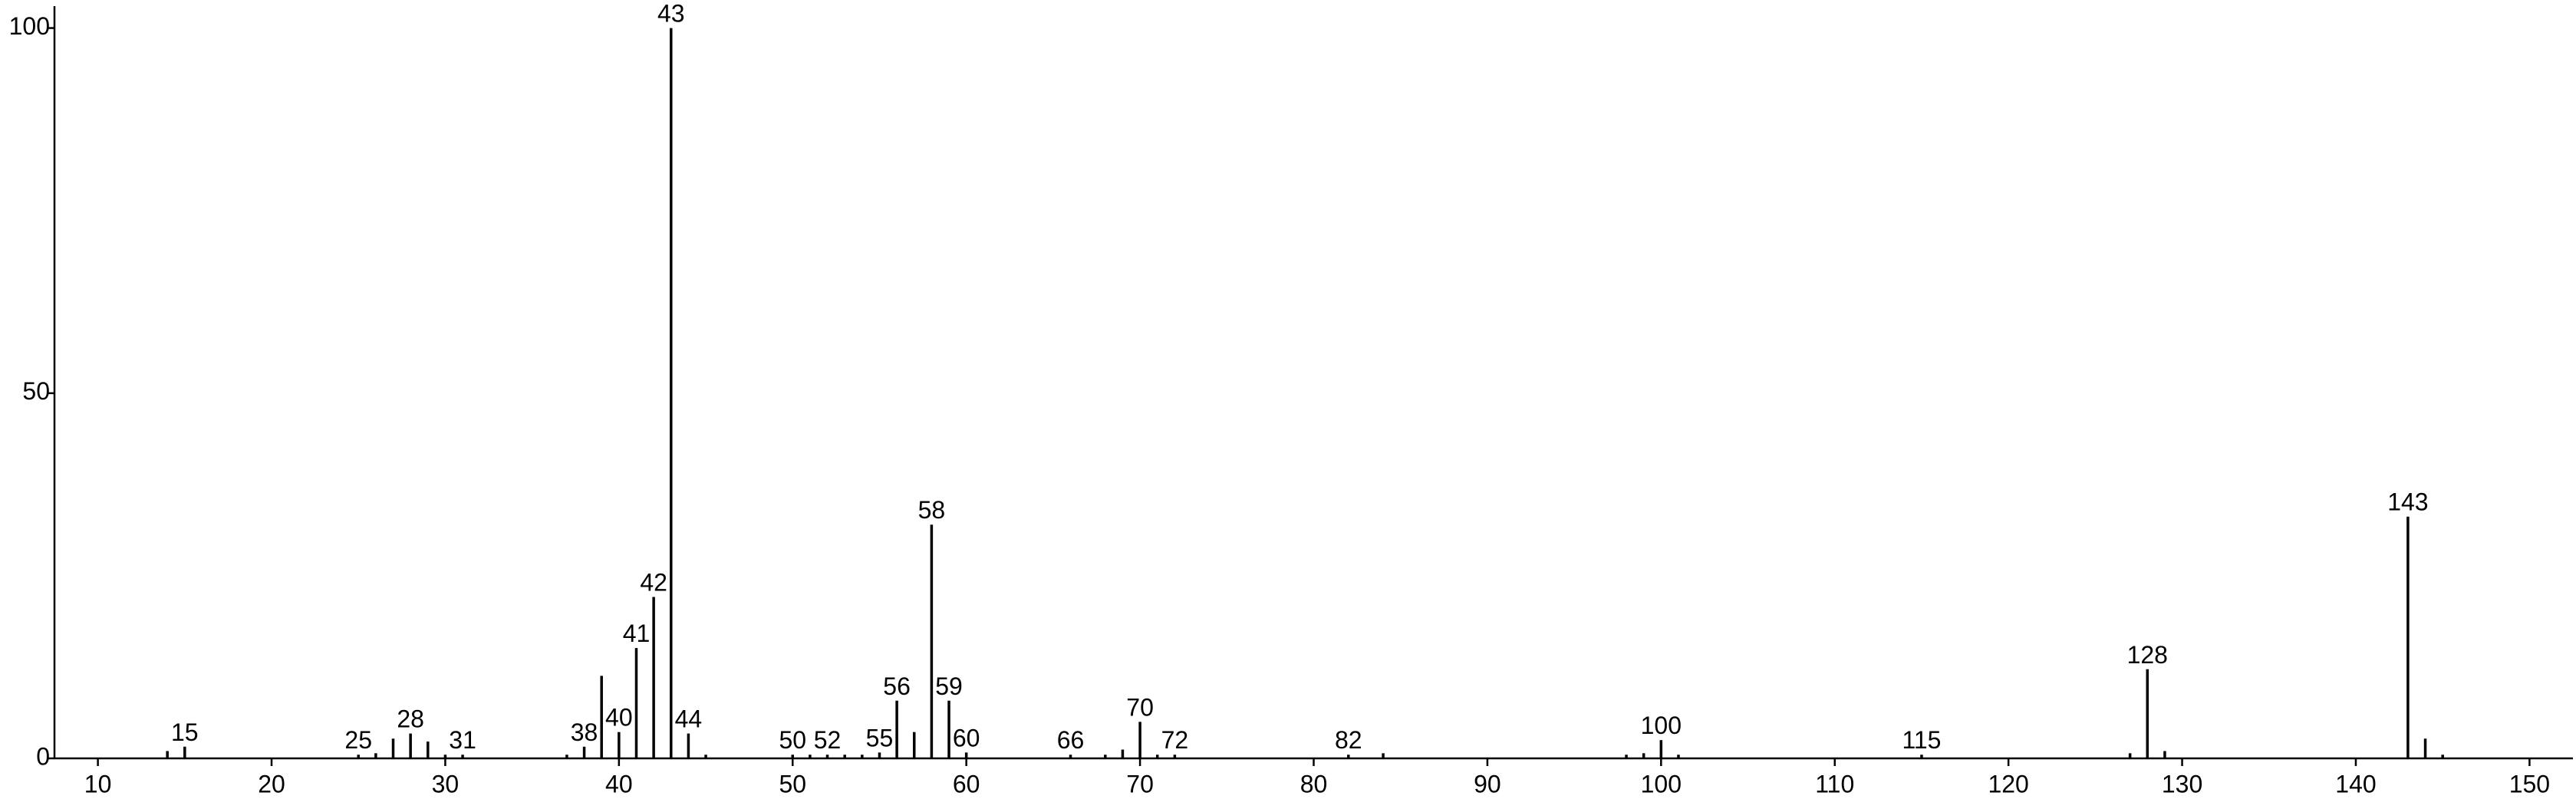 This screenshot has width=2576, height=799. I want to click on peak-label: 72, so click(1175, 740).